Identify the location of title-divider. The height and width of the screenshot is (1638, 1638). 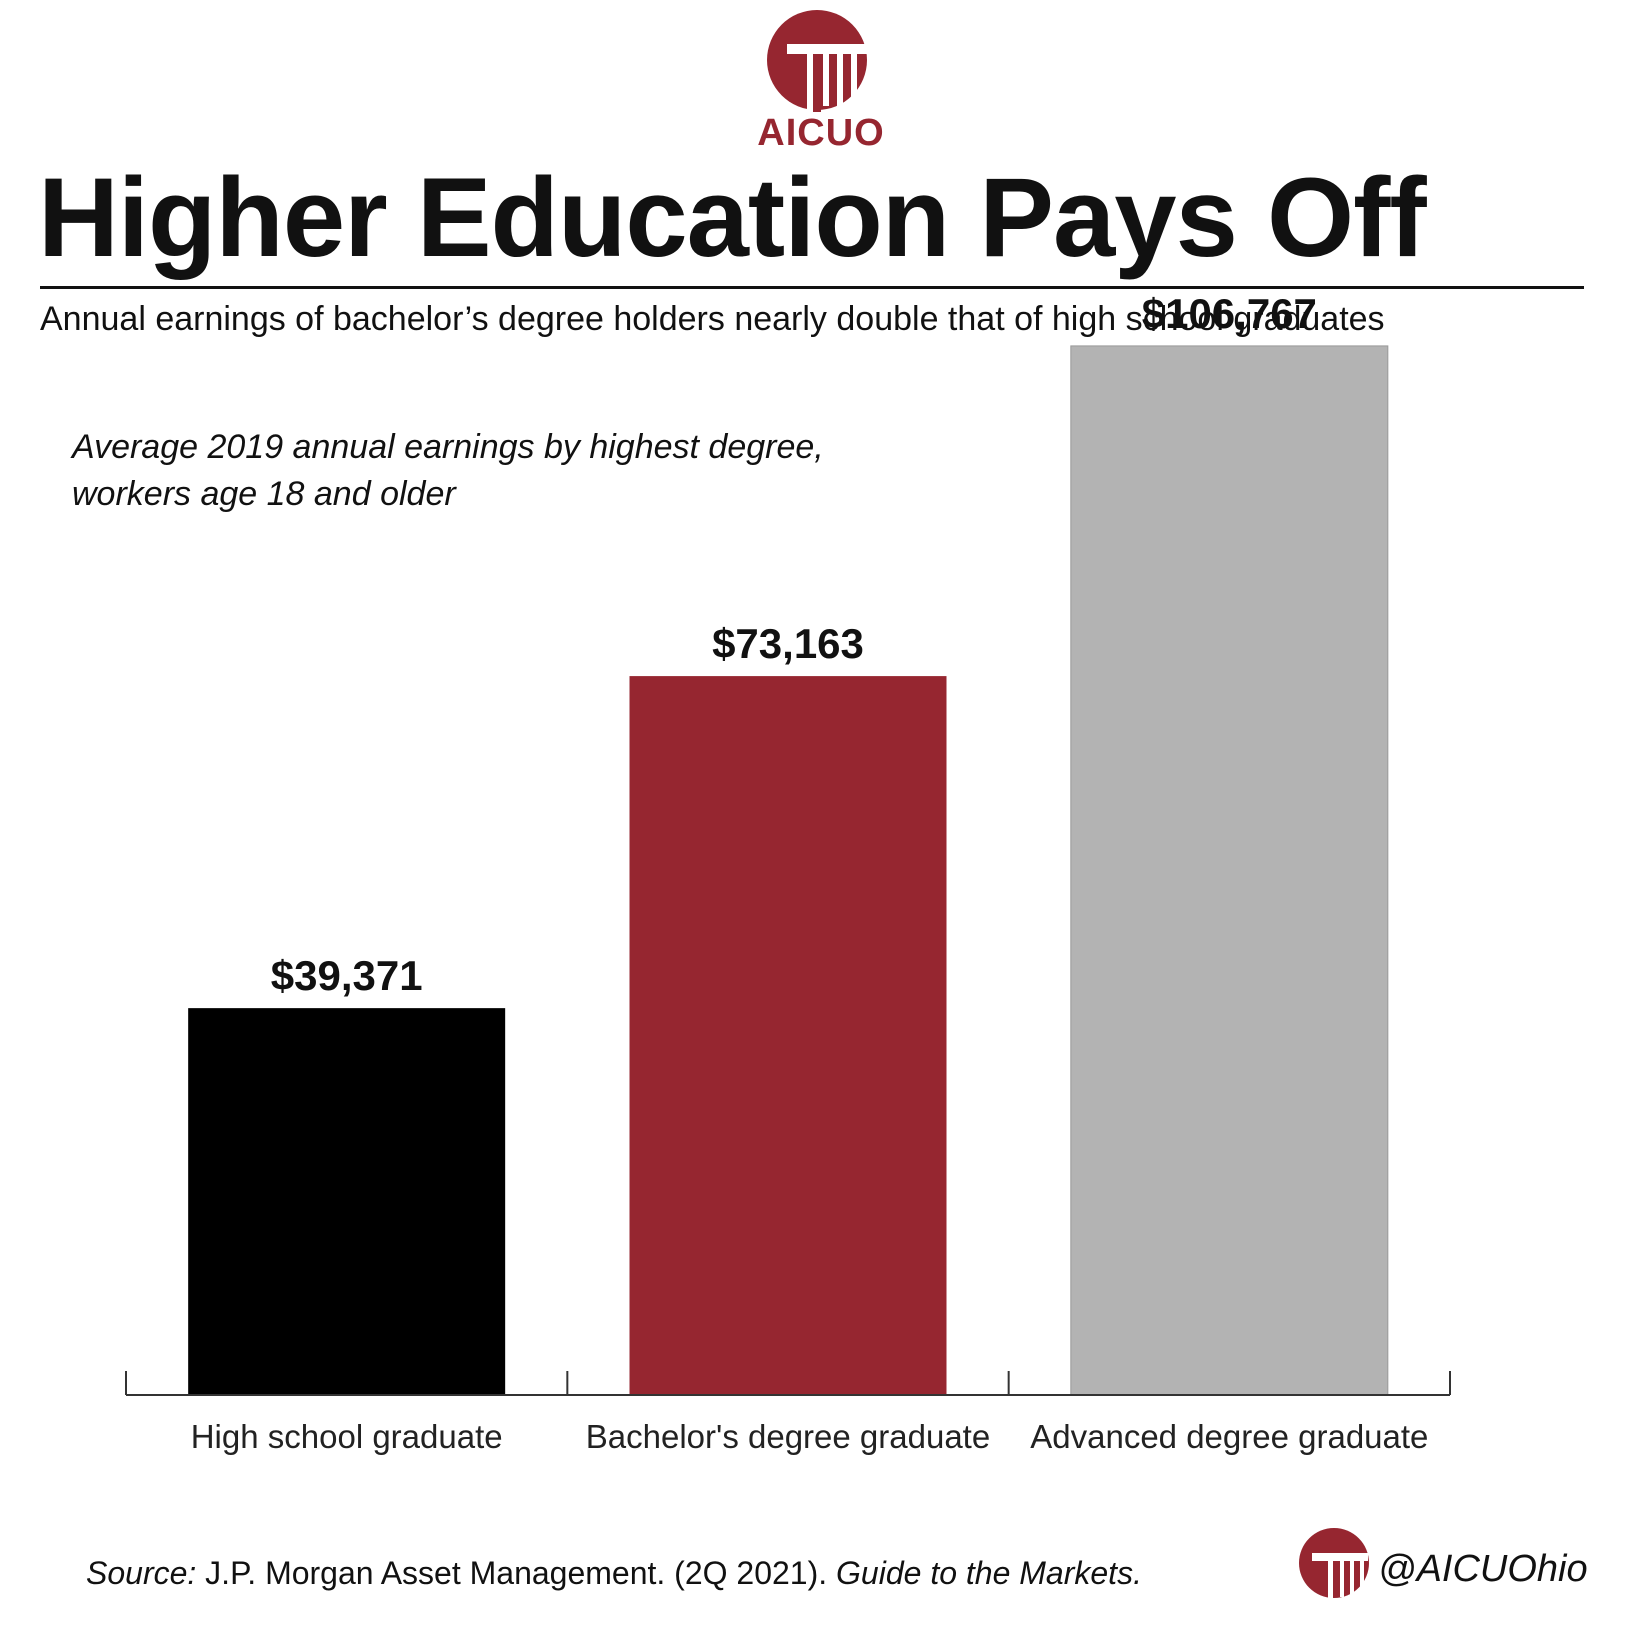
(812, 287).